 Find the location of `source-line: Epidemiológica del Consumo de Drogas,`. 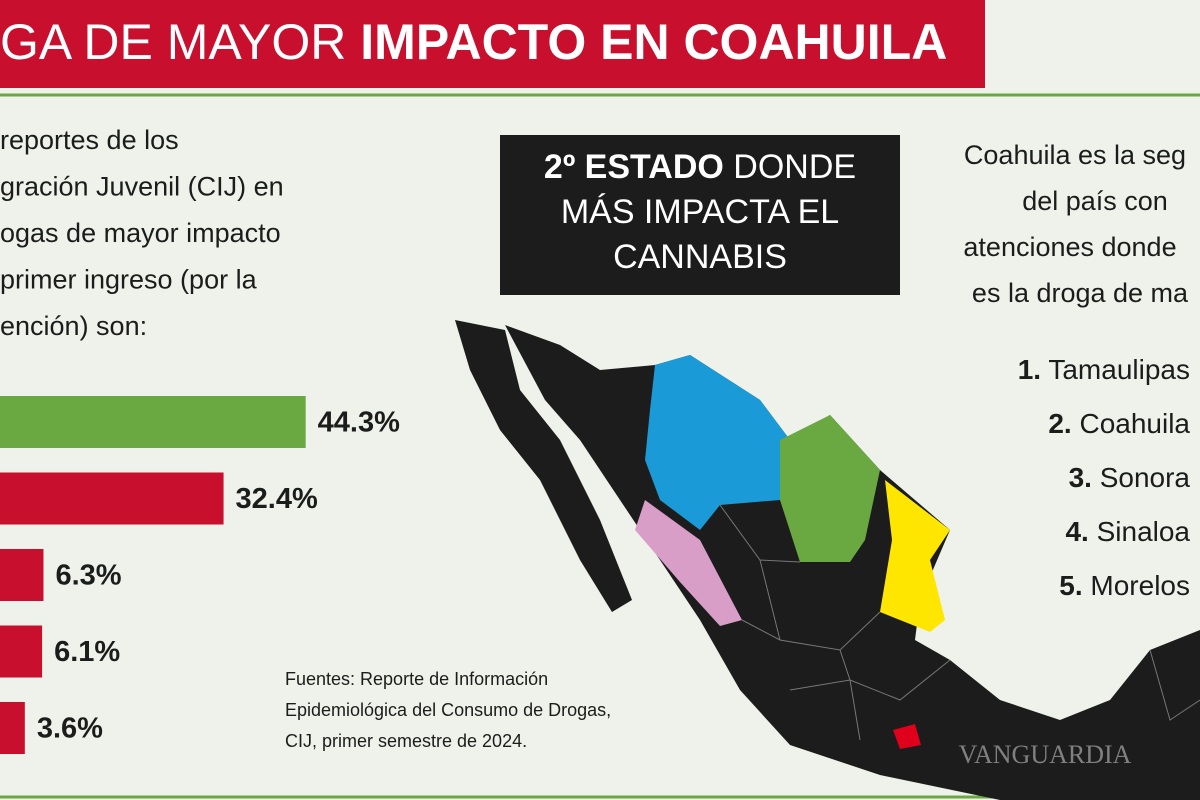

source-line: Epidemiológica del Consumo de Drogas, is located at coordinates (448, 710).